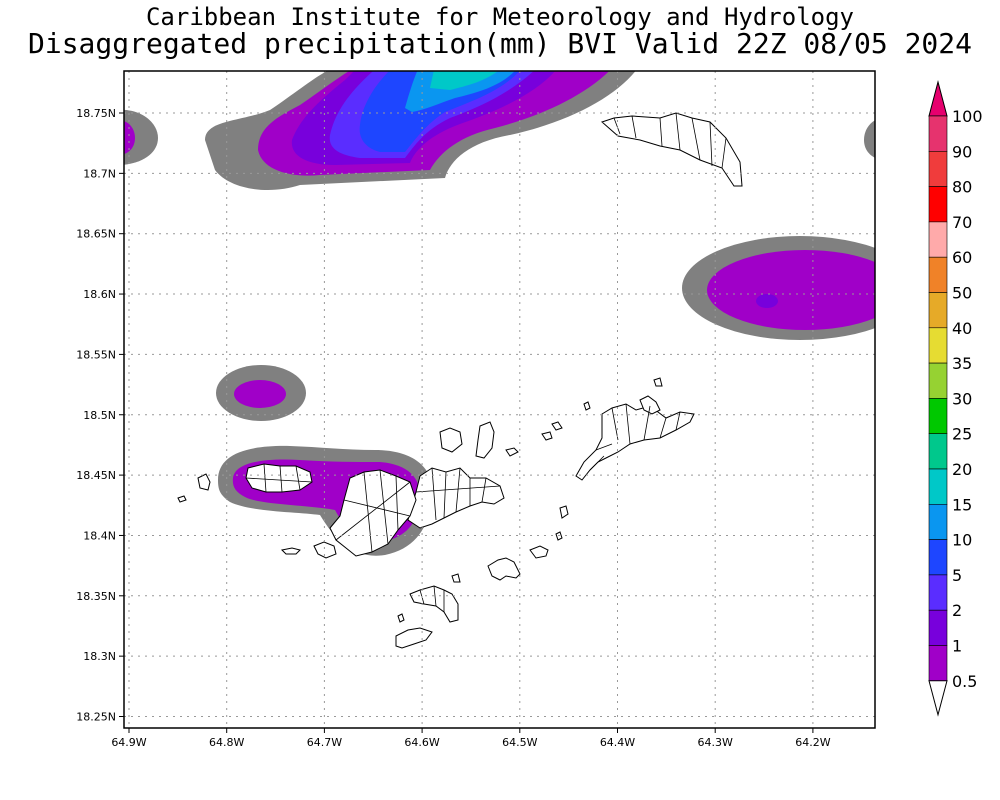  I want to click on legend-label: 1, so click(957, 646).